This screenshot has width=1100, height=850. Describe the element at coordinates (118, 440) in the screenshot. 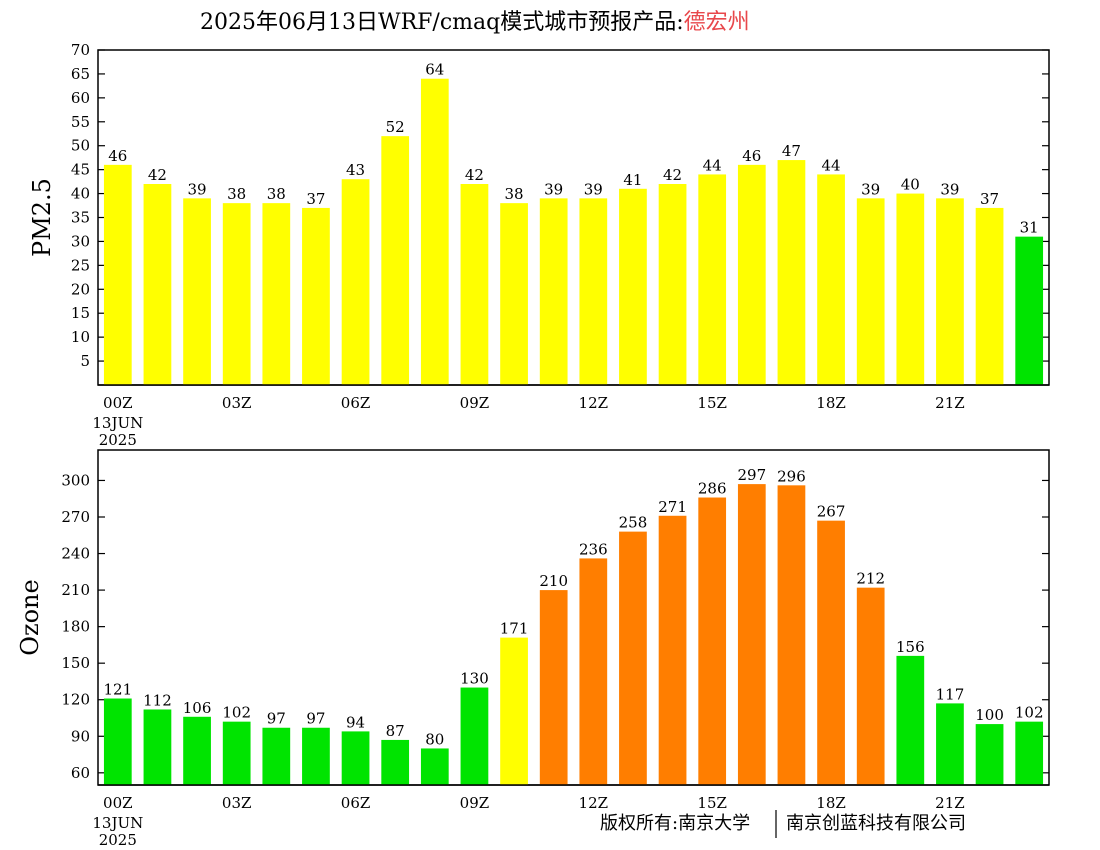

I see `pm25-x-date-label: 2025` at that location.